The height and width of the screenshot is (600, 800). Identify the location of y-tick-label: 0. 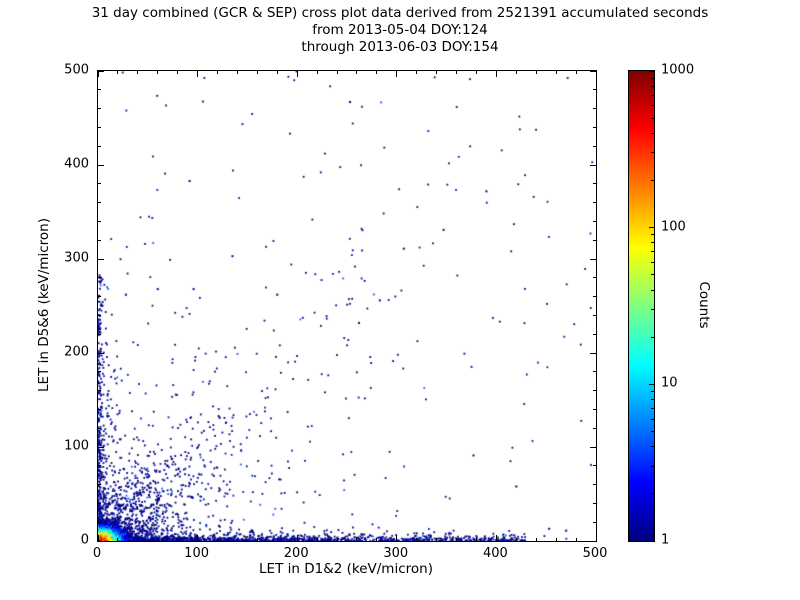
(84, 540).